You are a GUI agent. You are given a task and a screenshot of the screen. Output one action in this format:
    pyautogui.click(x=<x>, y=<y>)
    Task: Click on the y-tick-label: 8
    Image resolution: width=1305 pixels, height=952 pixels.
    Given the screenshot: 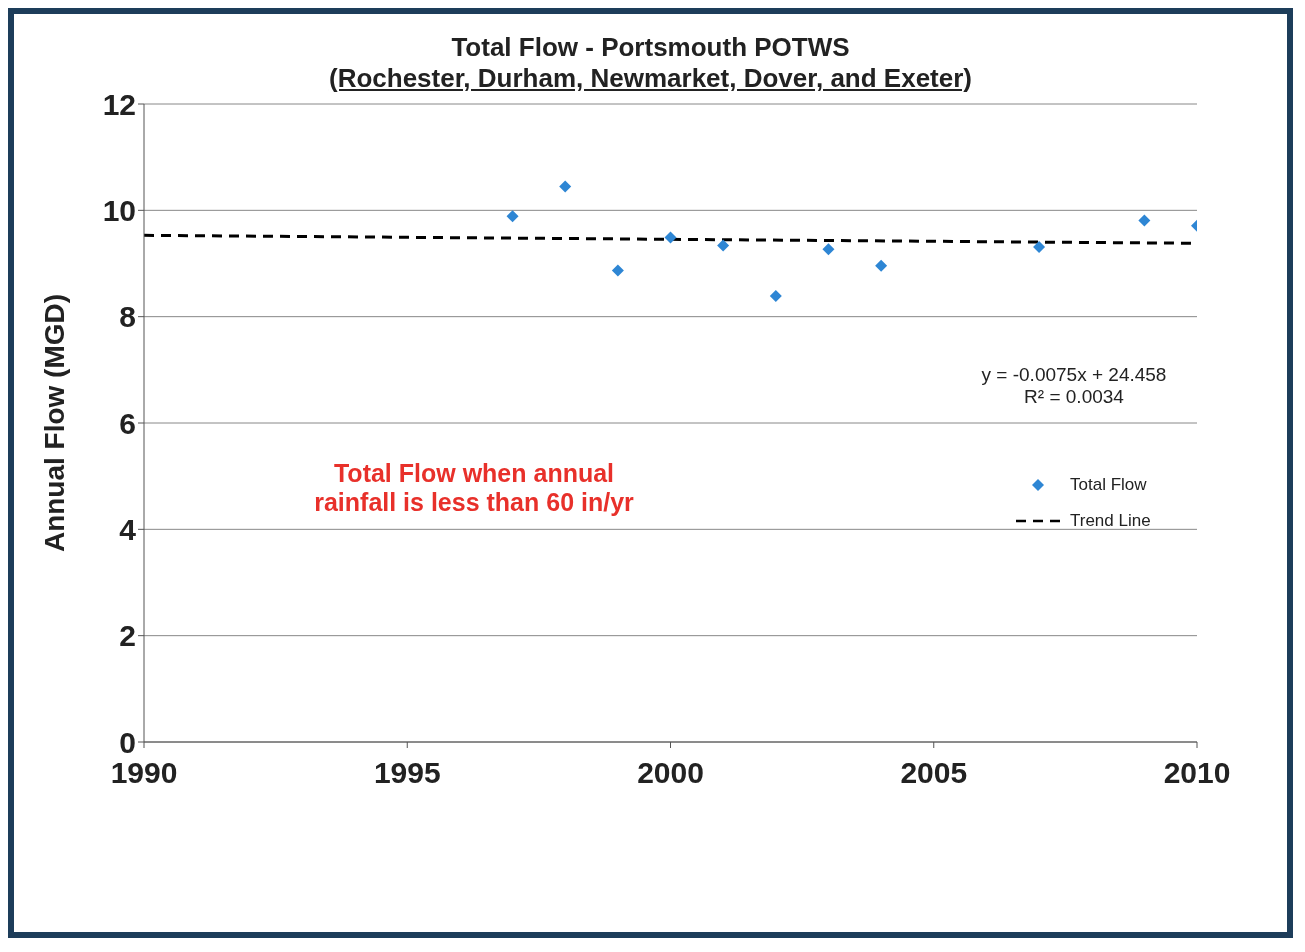 What is the action you would take?
    pyautogui.click(x=127, y=317)
    